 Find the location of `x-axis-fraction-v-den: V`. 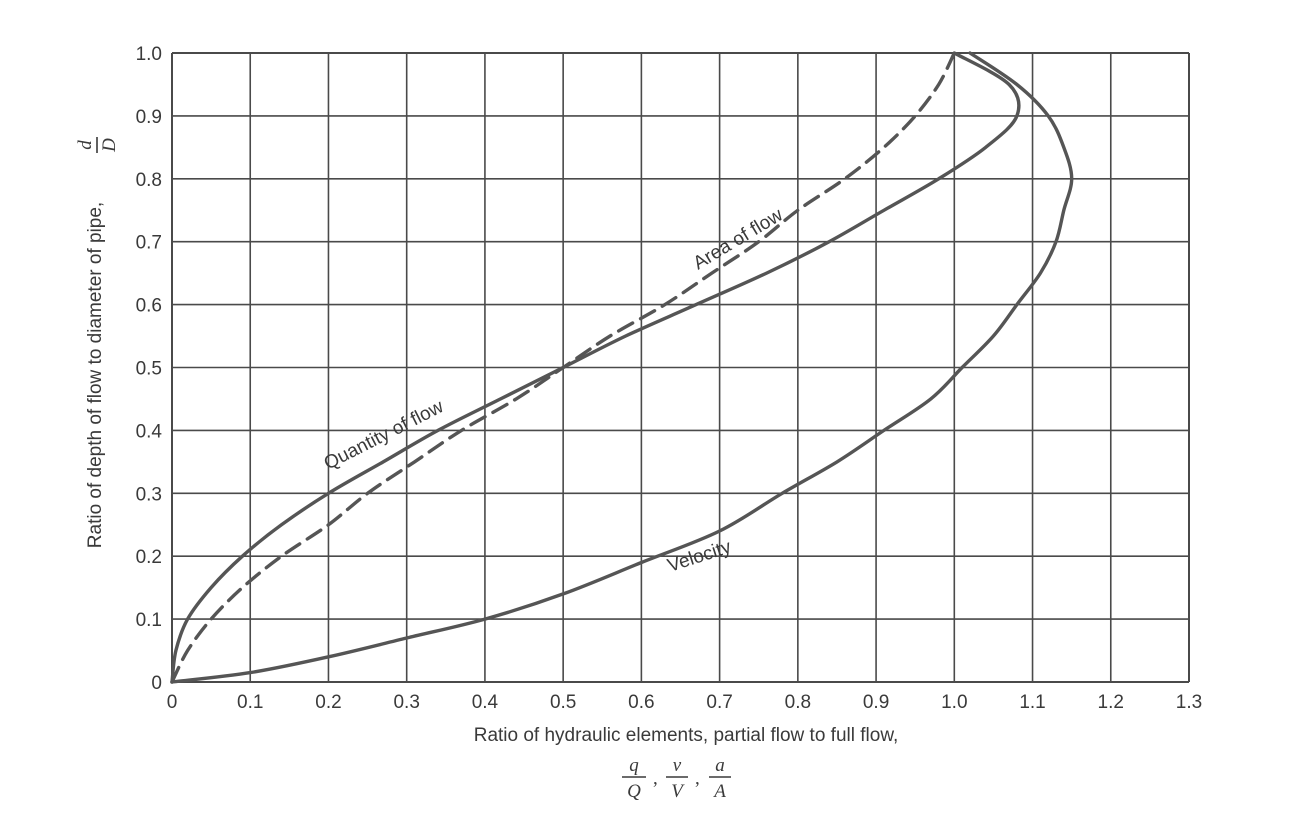

x-axis-fraction-v-den: V is located at coordinates (678, 791).